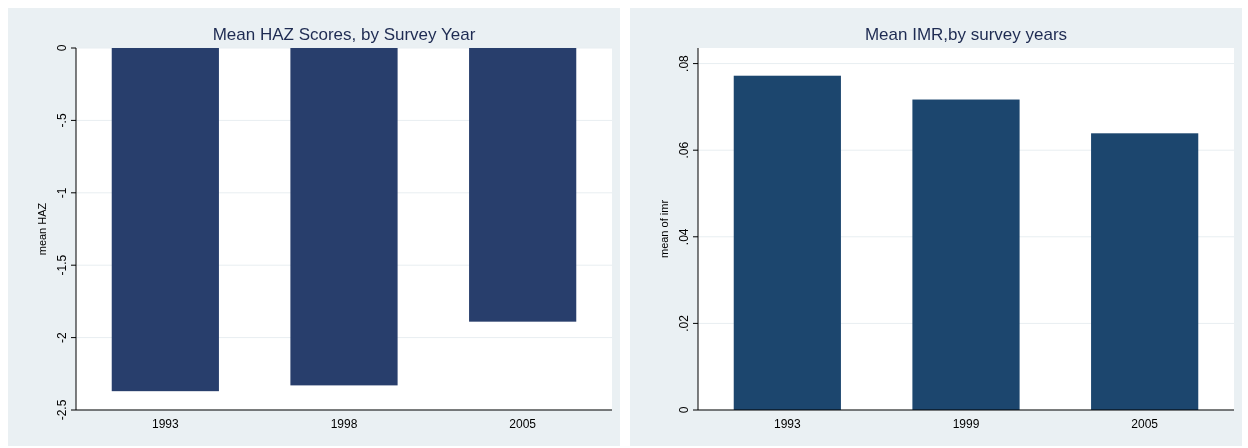  What do you see at coordinates (966, 424) in the screenshot?
I see `x-tick-label: 1999` at bounding box center [966, 424].